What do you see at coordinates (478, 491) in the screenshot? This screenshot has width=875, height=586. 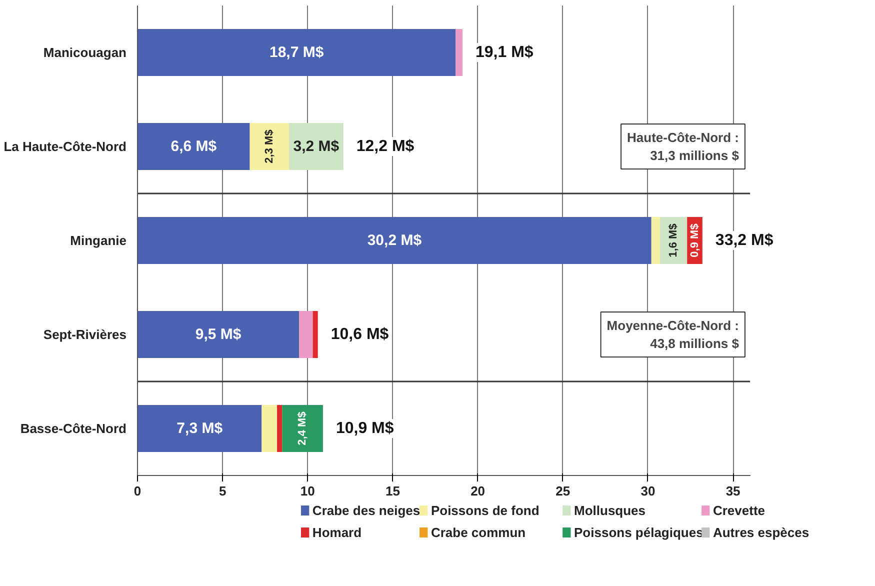 I see `x-tick-label: 20` at bounding box center [478, 491].